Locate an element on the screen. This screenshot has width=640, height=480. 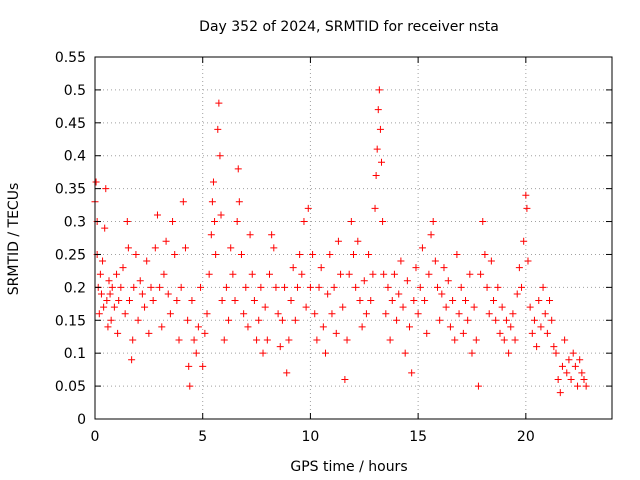
x-tick-label: 10 is located at coordinates (311, 437).